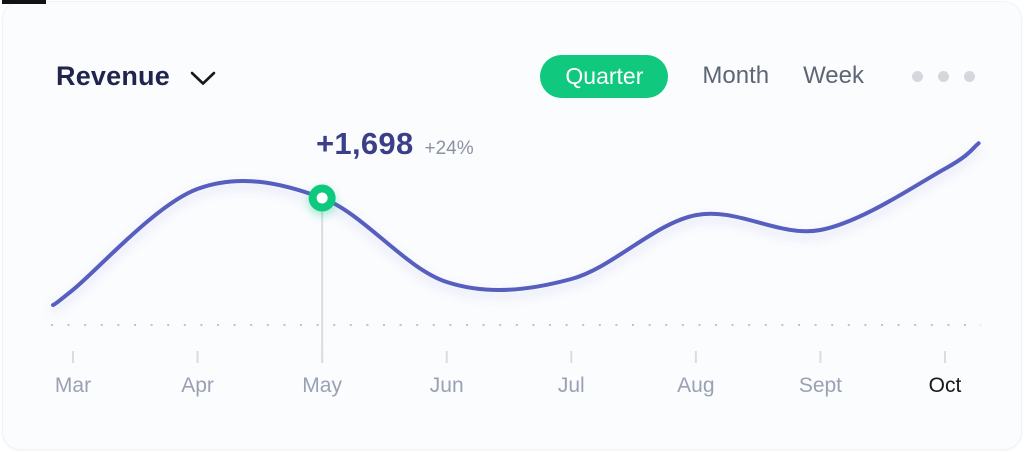  What do you see at coordinates (446, 385) in the screenshot?
I see `axis-label-jun: Jun` at bounding box center [446, 385].